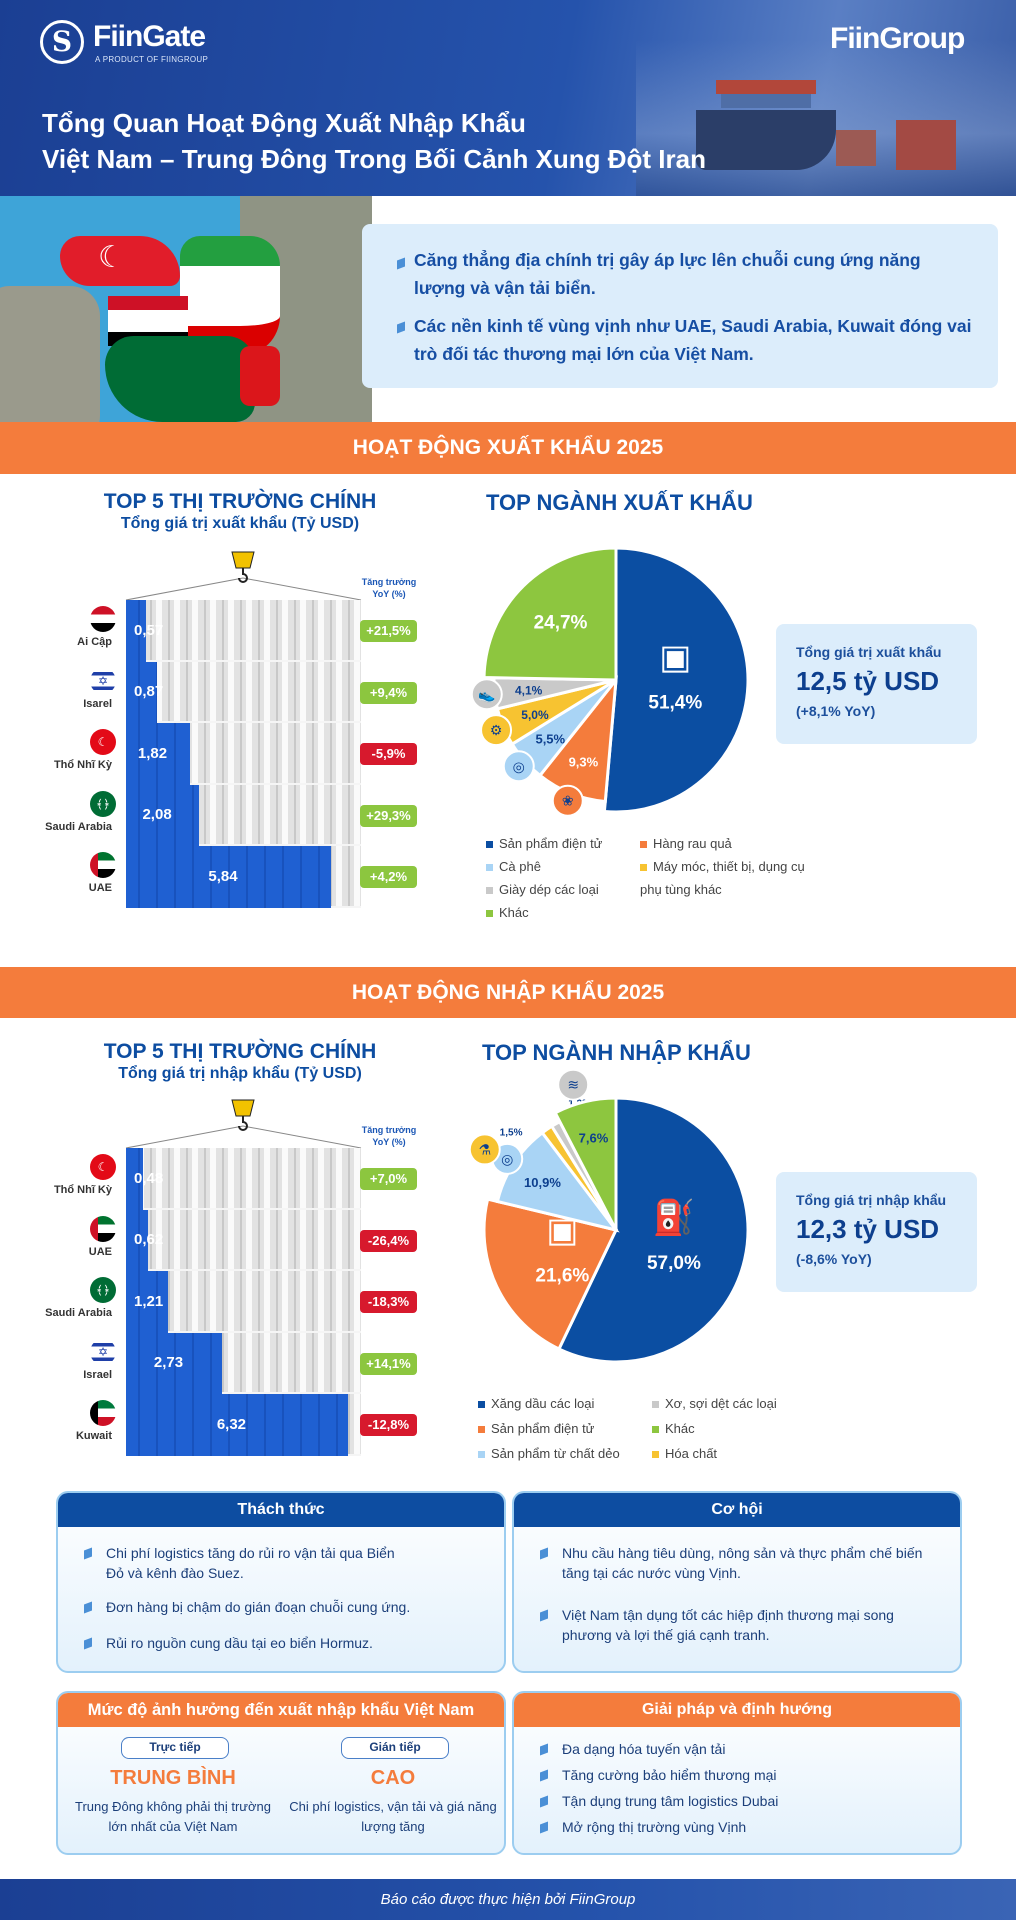 The height and width of the screenshot is (1920, 1016). What do you see at coordinates (508, 1899) in the screenshot?
I see `footer: Báo cáo được thực hiện bởi FiinGroup` at bounding box center [508, 1899].